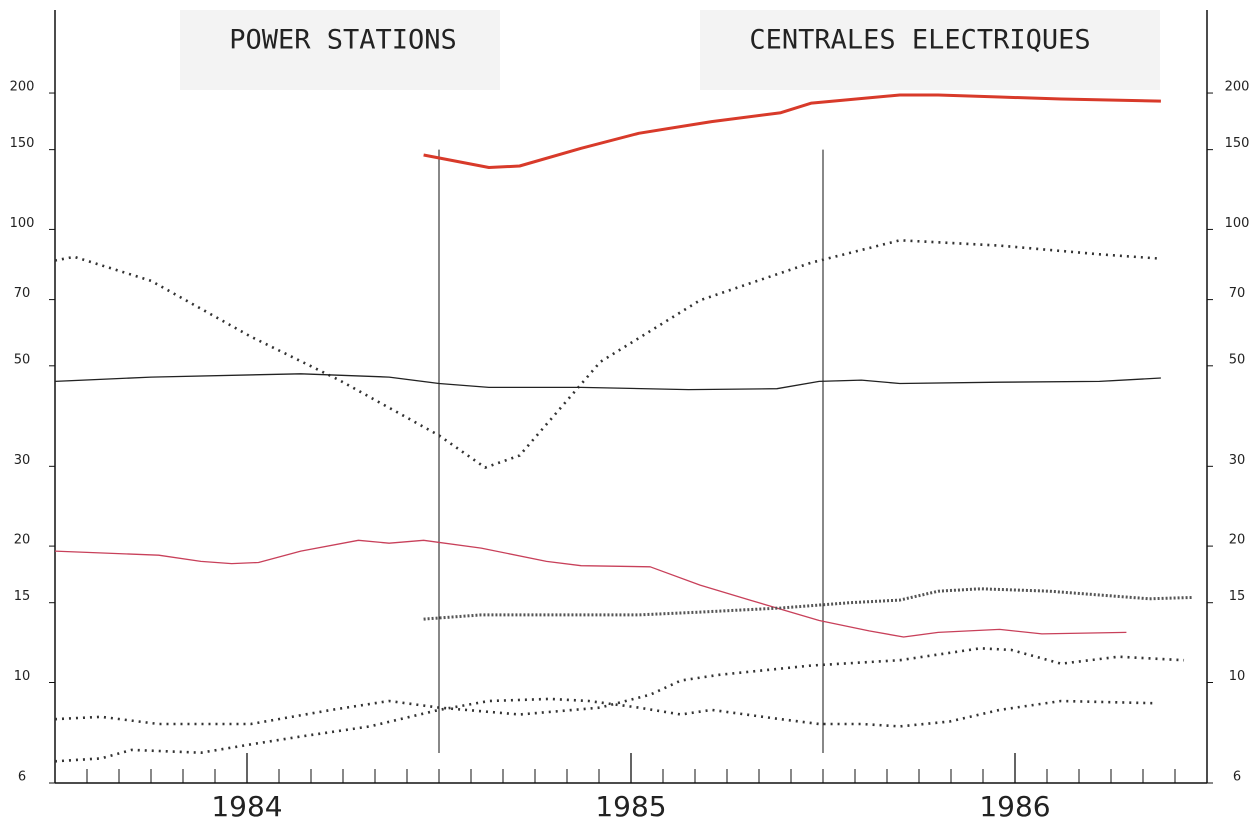 This screenshot has height=823, width=1254. What do you see at coordinates (1014, 806) in the screenshot?
I see `x-tick-label: 1986` at bounding box center [1014, 806].